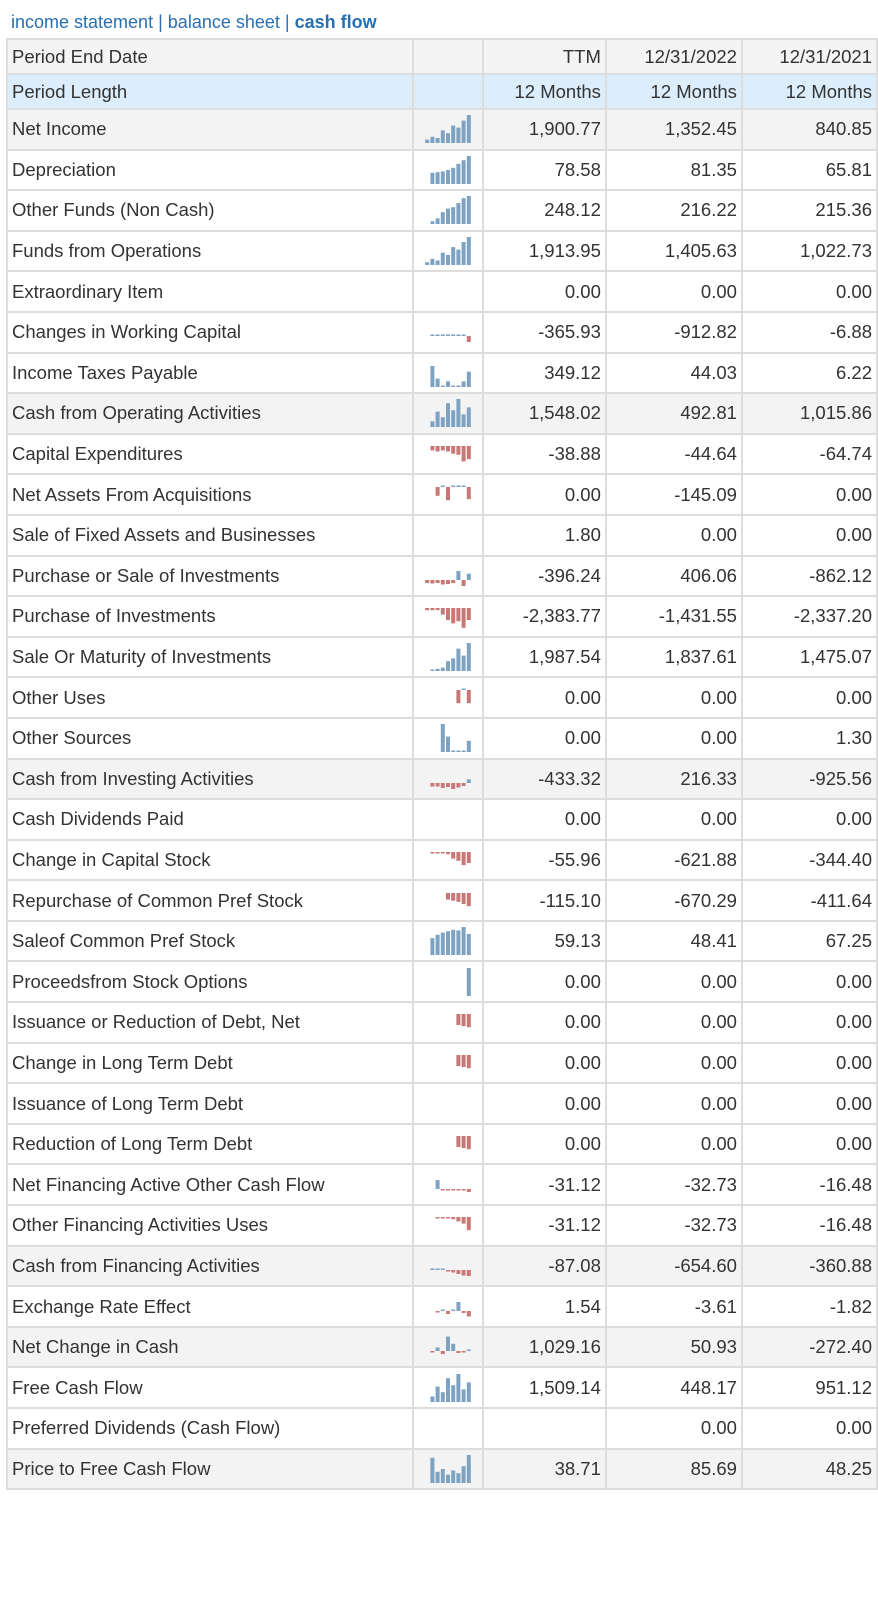 The image size is (878, 1617). What do you see at coordinates (544, 1347) in the screenshot?
I see `value-ttm: 1,029.16` at bounding box center [544, 1347].